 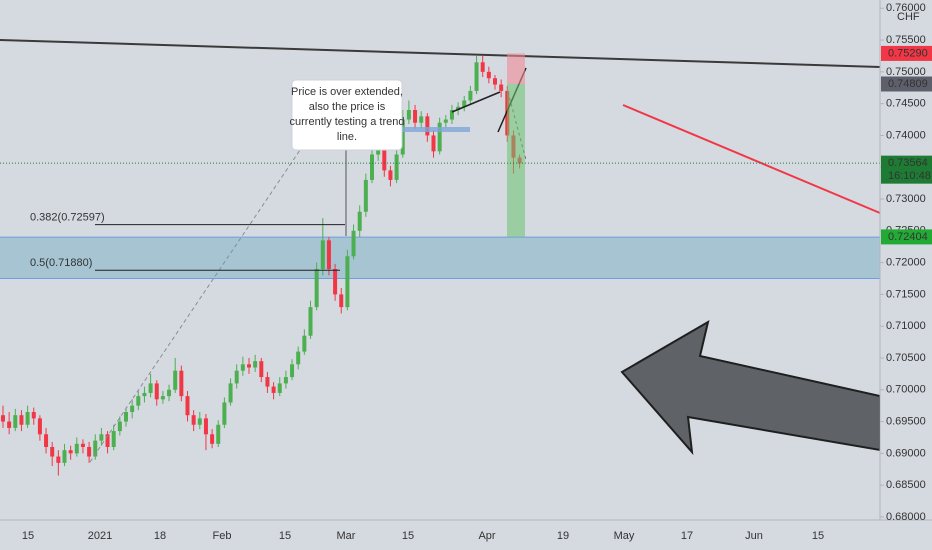 What do you see at coordinates (906, 390) in the screenshot?
I see `y-tick-label: 0.70000` at bounding box center [906, 390].